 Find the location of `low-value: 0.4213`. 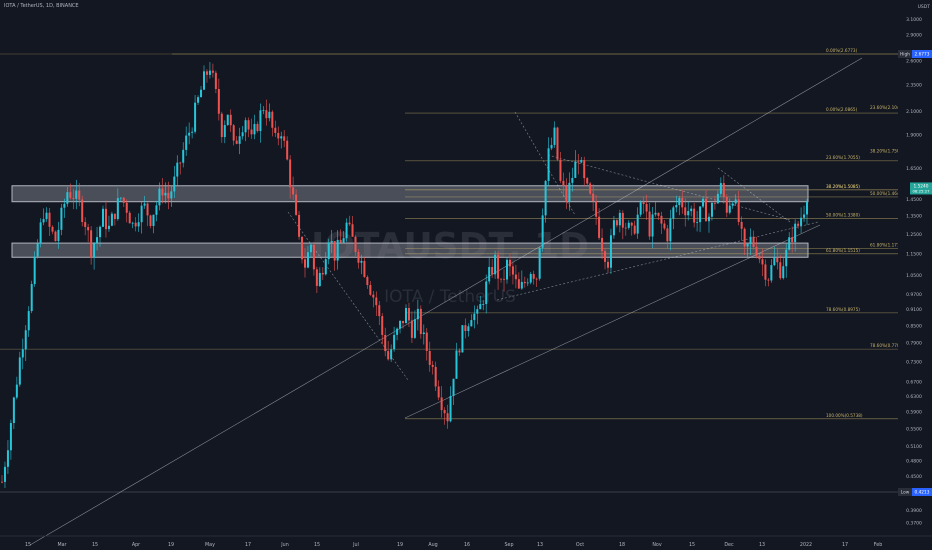

low-value: 0.4213 is located at coordinates (921, 493).